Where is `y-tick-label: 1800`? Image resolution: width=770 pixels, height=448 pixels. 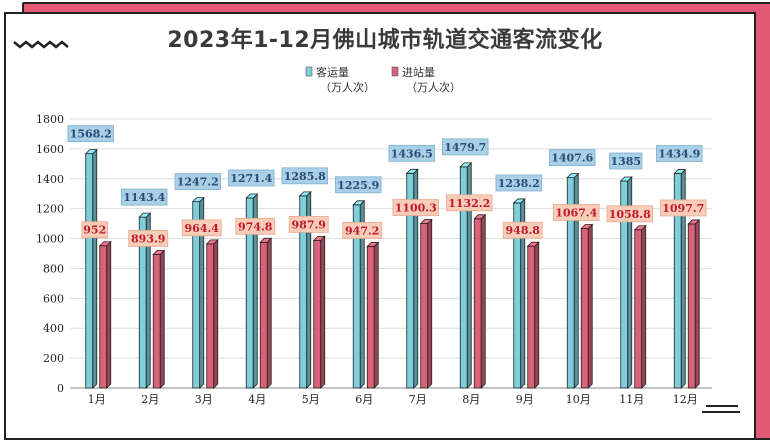 y-tick-label: 1800 is located at coordinates (50, 119).